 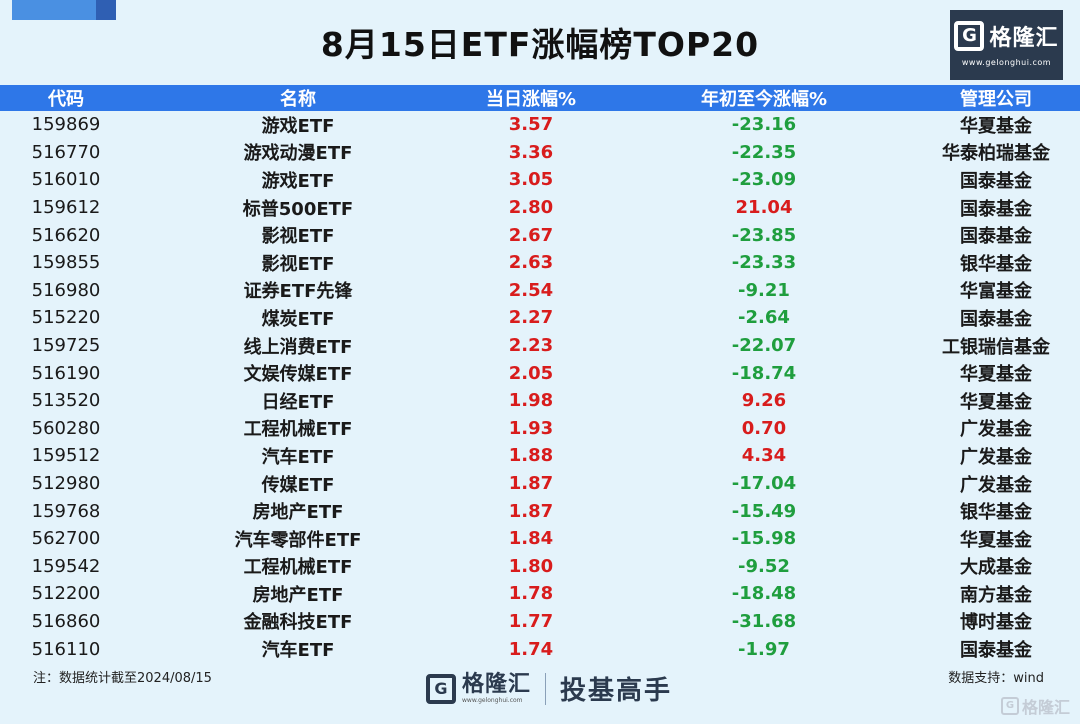 What do you see at coordinates (298, 319) in the screenshot?
I see `row-name: 煤炭ETF` at bounding box center [298, 319].